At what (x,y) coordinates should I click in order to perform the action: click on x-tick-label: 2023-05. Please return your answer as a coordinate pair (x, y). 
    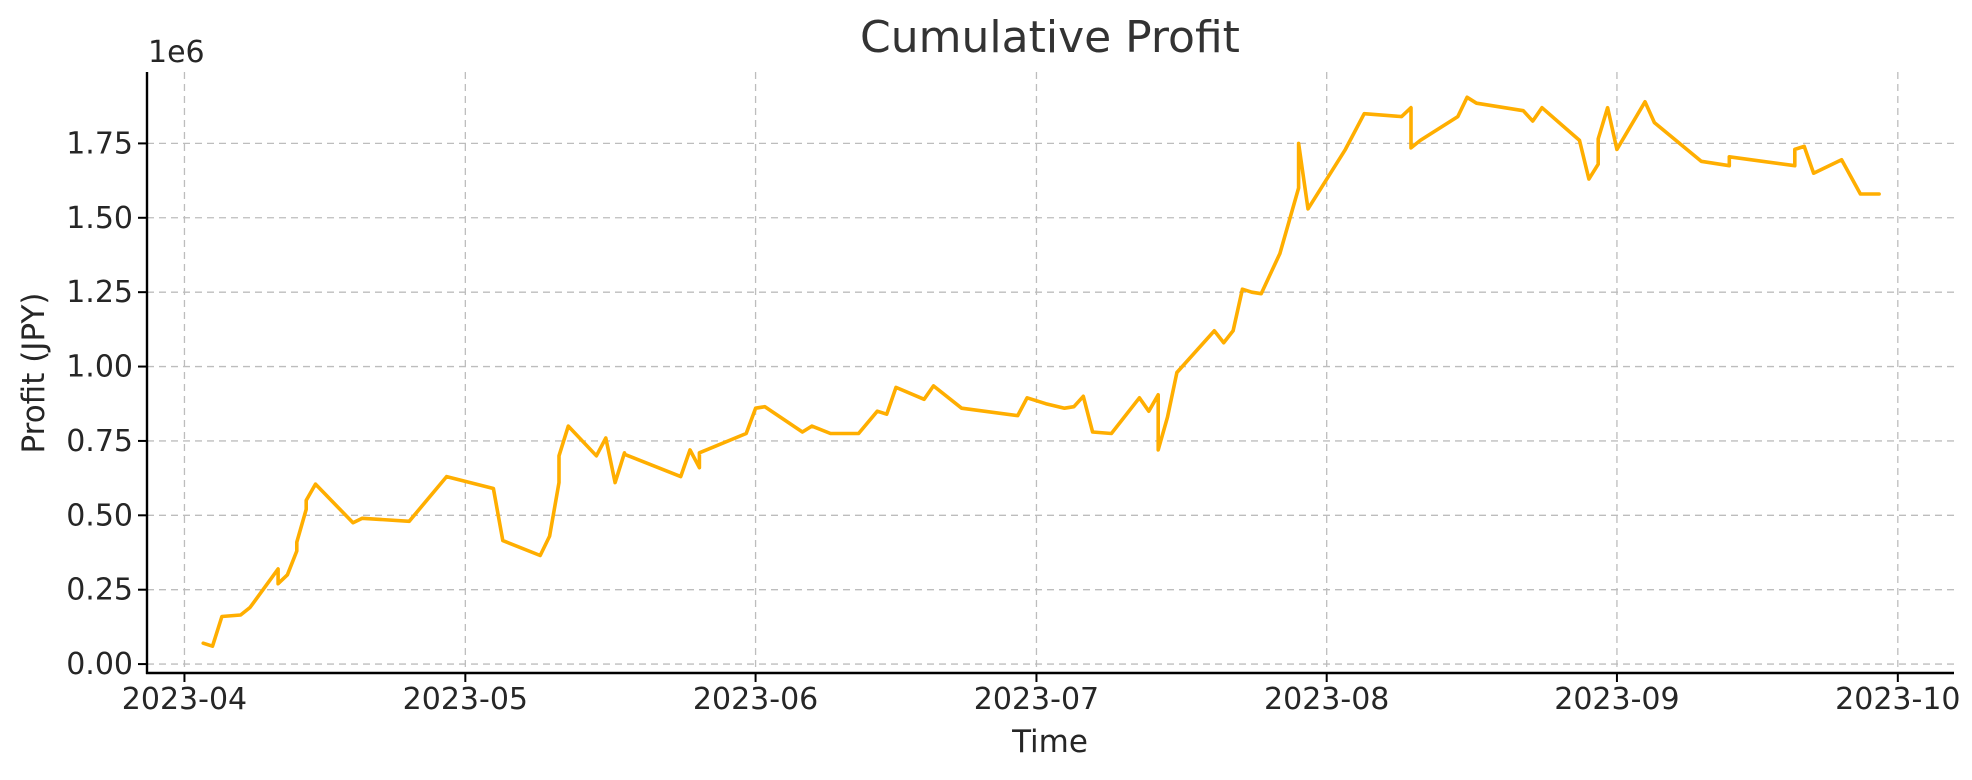
    Looking at the image, I should click on (465, 699).